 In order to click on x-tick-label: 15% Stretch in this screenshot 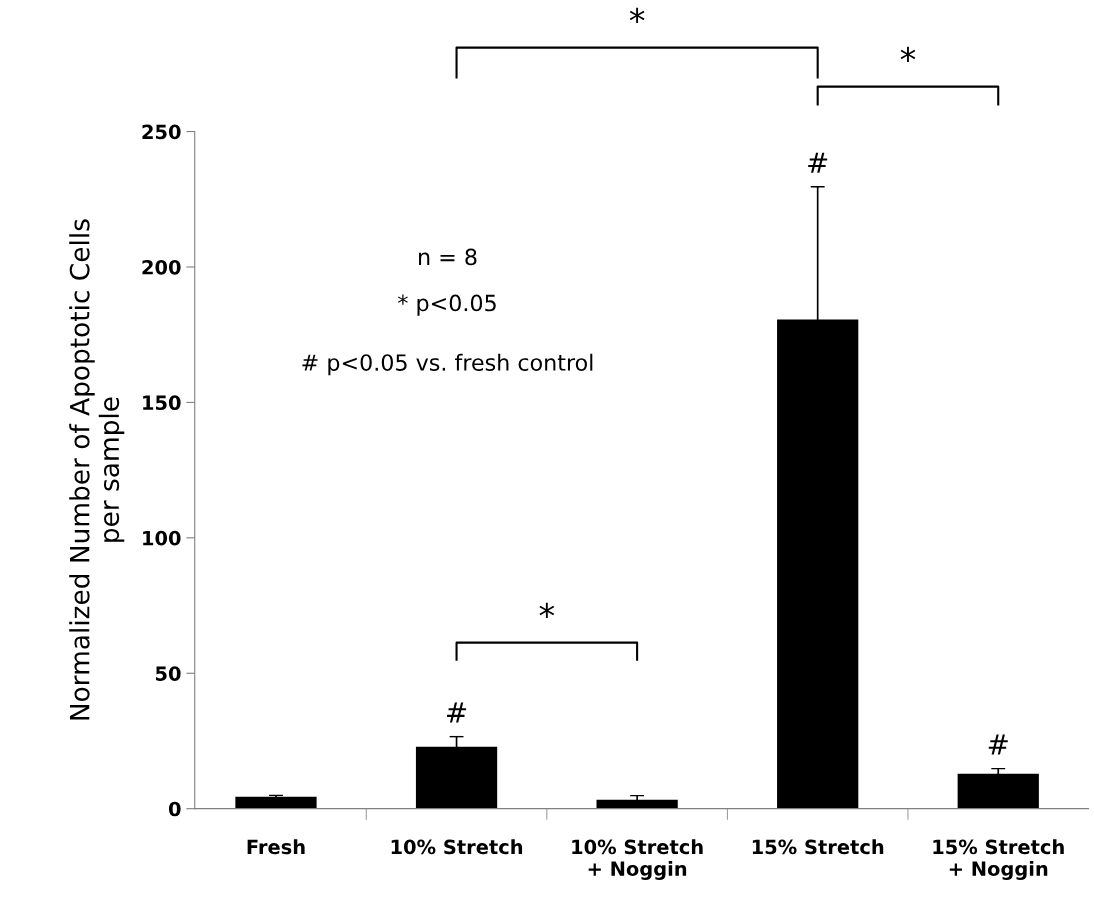, I will do `click(818, 847)`.